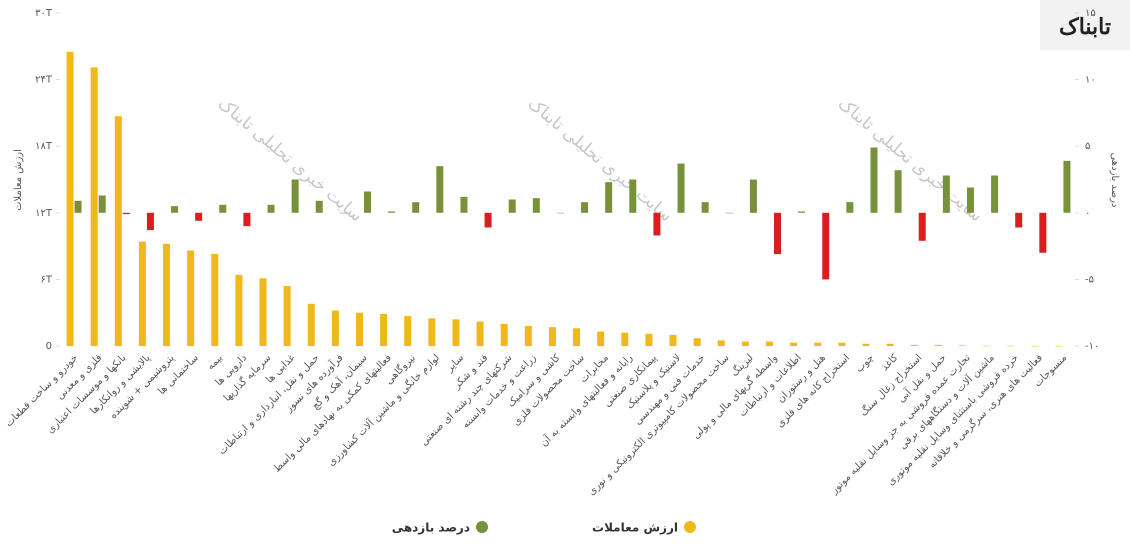 Image resolution: width=1130 pixels, height=544 pixels. What do you see at coordinates (865, 363) in the screenshot?
I see `x-tick-label: چوب` at bounding box center [865, 363].